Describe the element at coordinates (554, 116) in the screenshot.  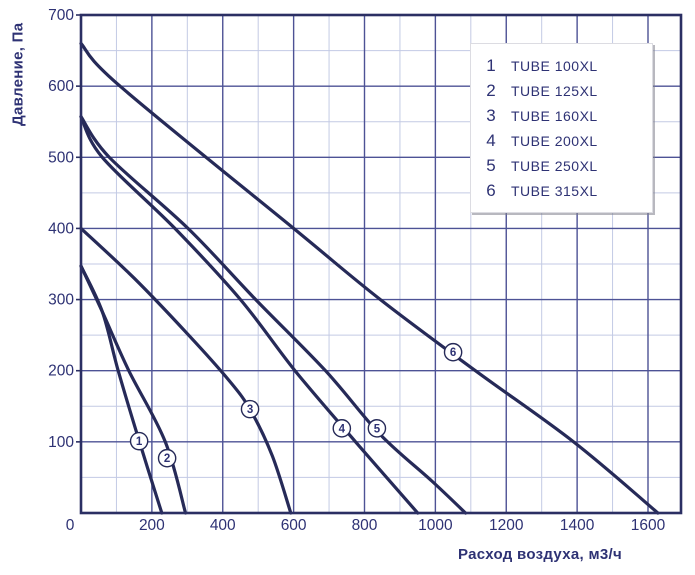
I see `legend-label-3: TUBE 160XL` at that location.